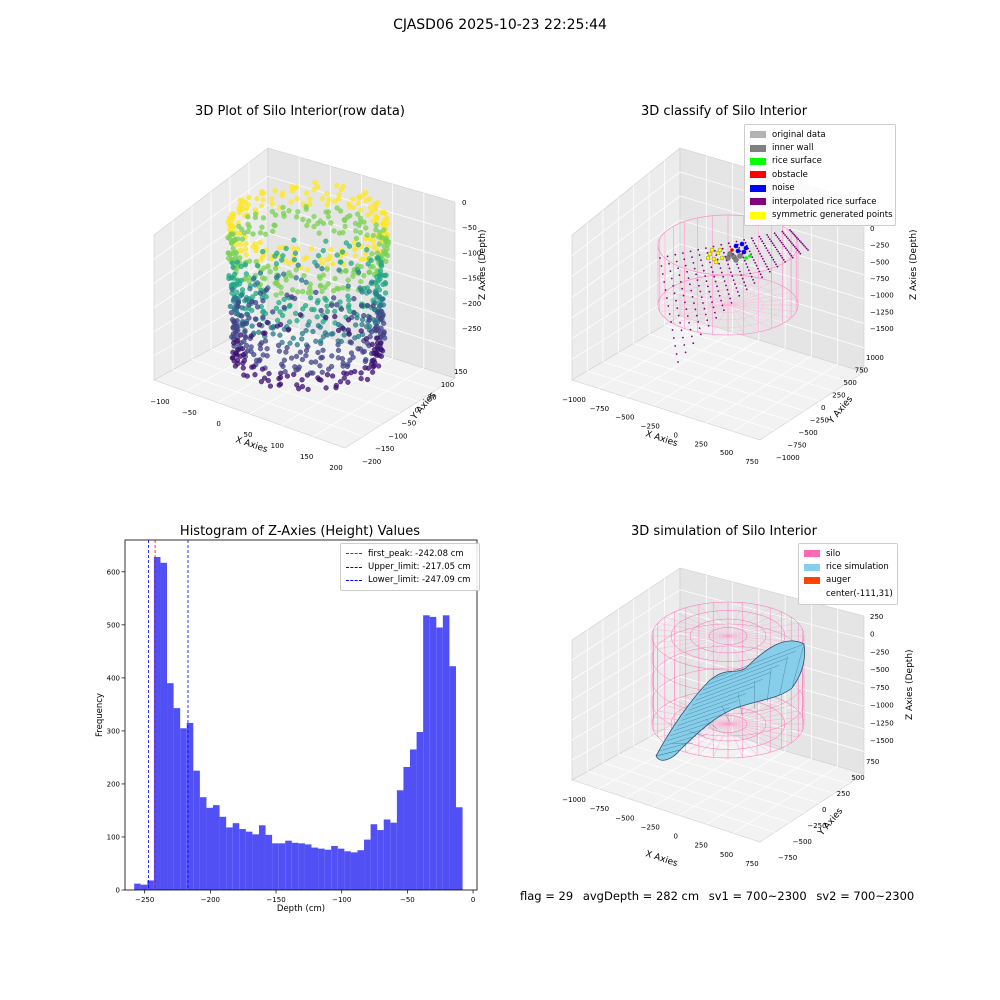  I want to click on histogram-y-tick-label: 0, so click(118, 891).